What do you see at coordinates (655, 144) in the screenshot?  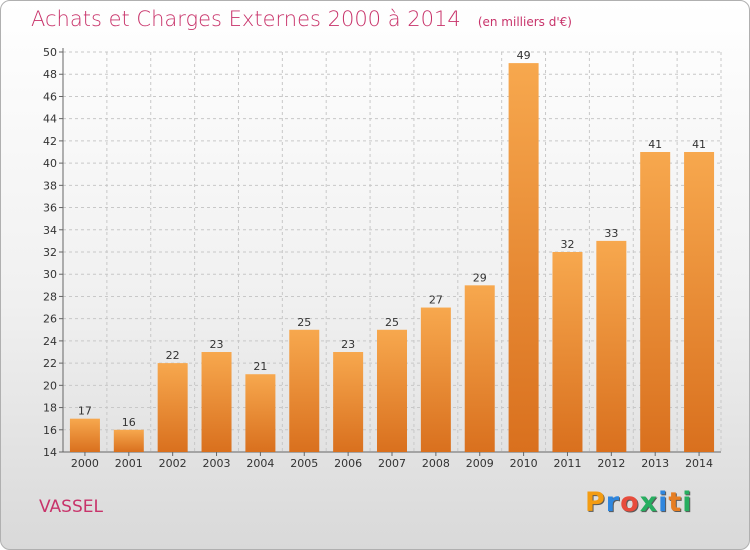 I see `data-label-2013: 41` at bounding box center [655, 144].